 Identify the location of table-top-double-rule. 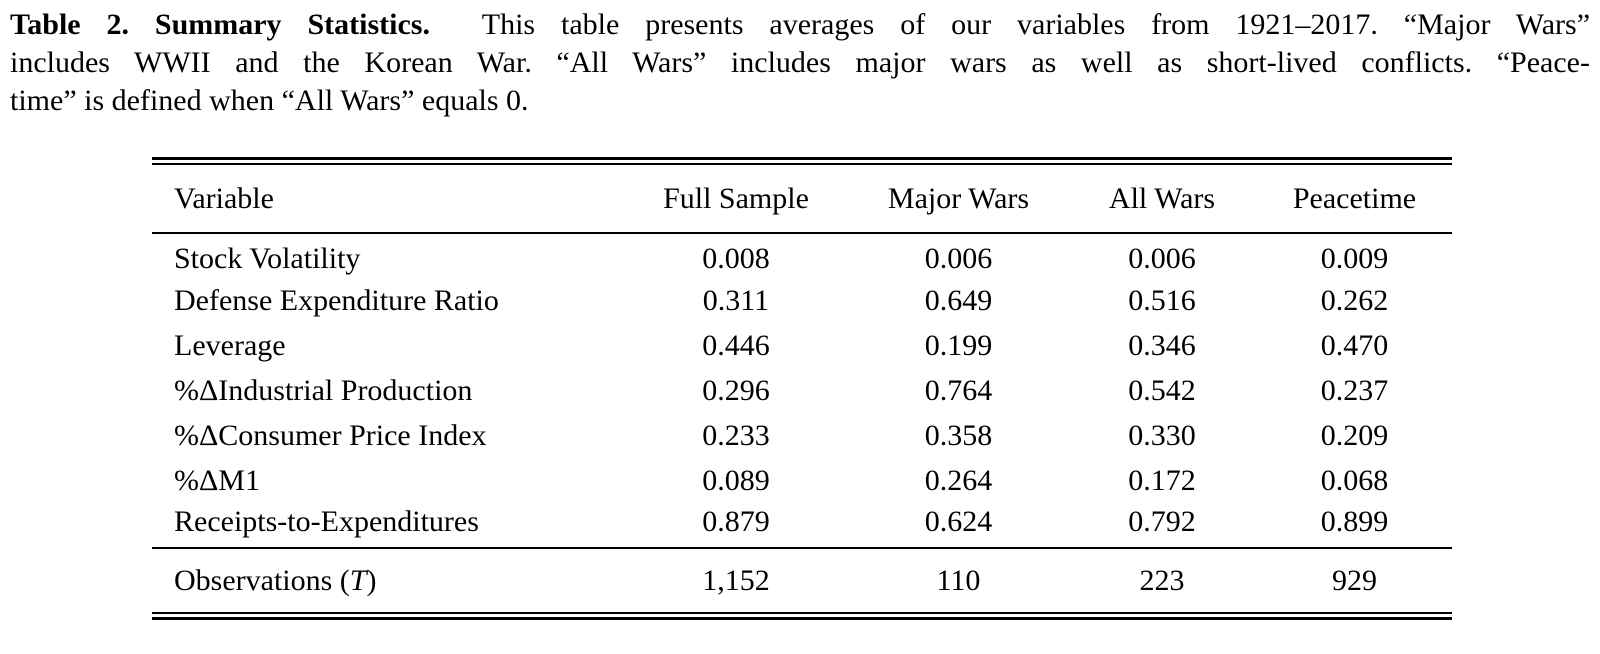
(802, 161).